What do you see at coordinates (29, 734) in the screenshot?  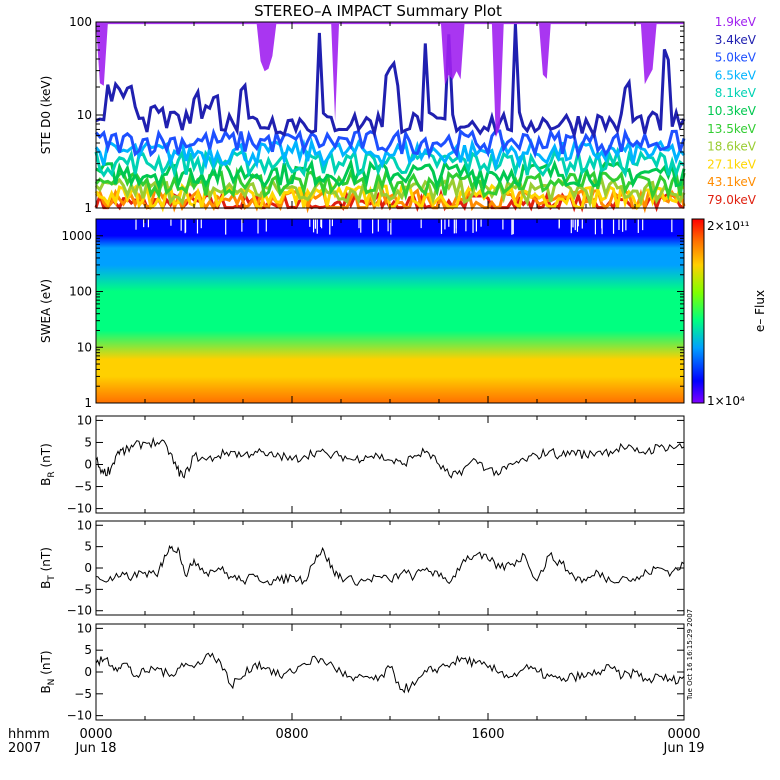 I see `time-row1-label: hhmm` at bounding box center [29, 734].